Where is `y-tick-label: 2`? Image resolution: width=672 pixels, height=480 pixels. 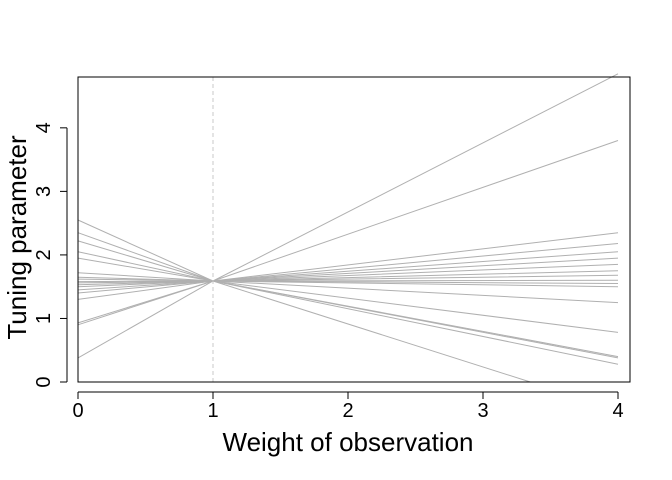
y-tick-label: 2 is located at coordinates (44, 254).